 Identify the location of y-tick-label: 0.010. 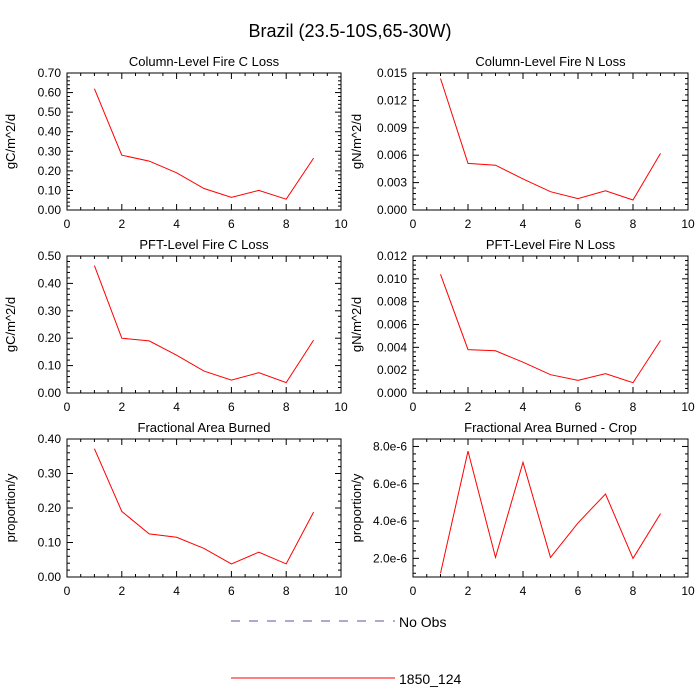
(392, 279).